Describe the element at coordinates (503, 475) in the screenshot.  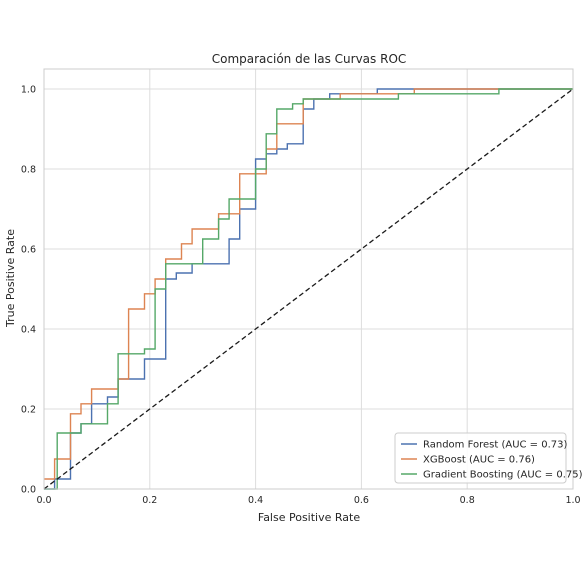
I see `legend-label: Gradient Boosting (AUC = 0.75)` at that location.